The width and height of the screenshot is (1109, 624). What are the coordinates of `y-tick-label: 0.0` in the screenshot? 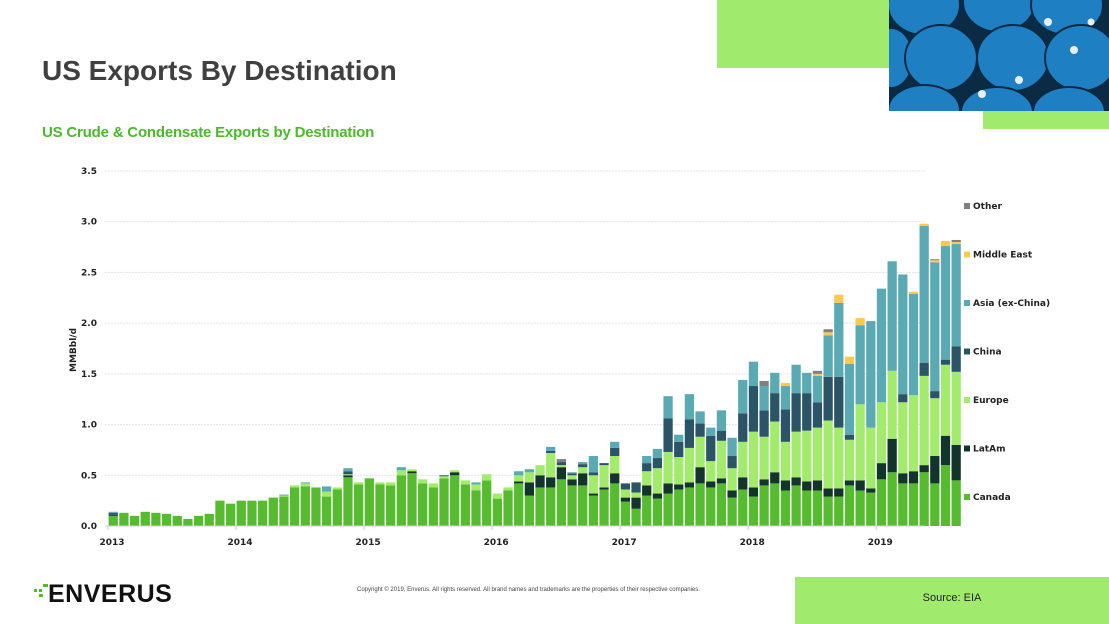 It's located at (89, 527).